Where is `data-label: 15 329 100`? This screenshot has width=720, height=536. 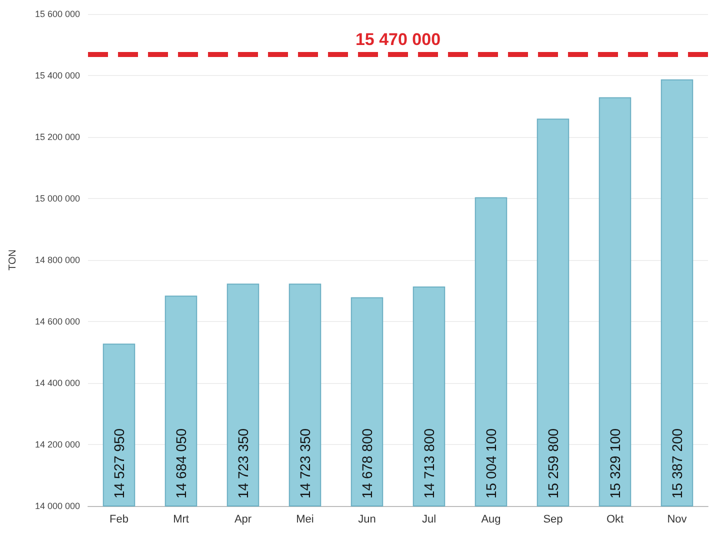
data-label: 15 329 100 is located at coordinates (615, 463).